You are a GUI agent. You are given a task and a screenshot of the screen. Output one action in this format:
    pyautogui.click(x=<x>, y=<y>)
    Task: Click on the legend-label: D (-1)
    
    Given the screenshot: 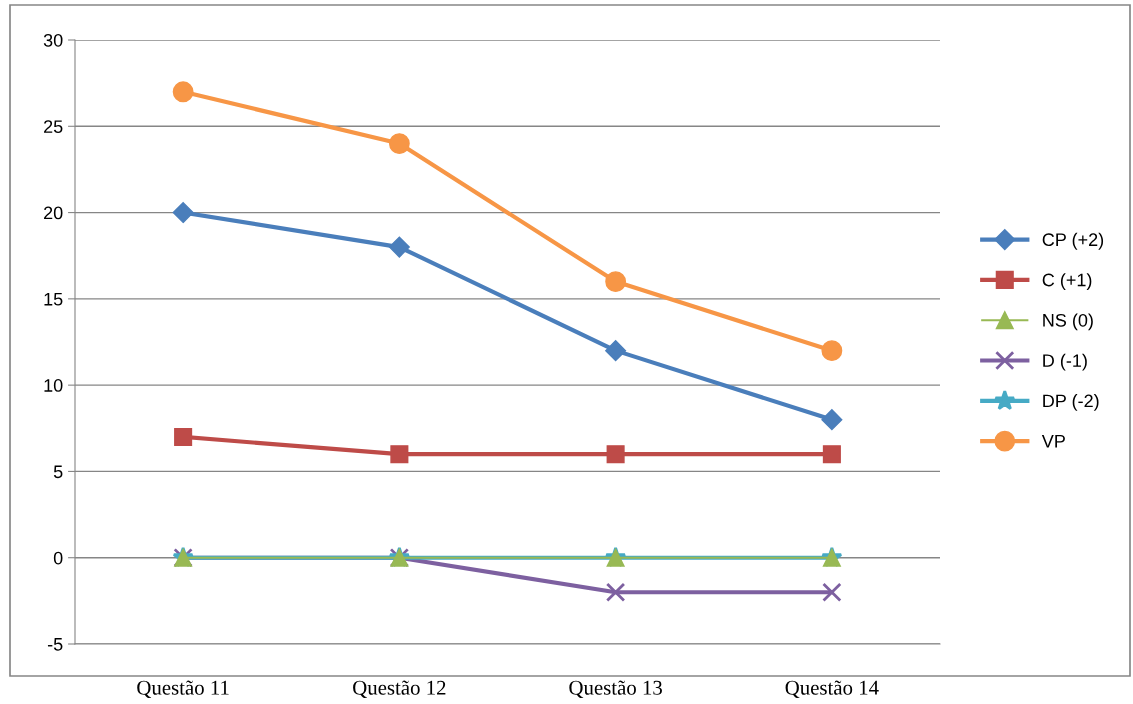 What is the action you would take?
    pyautogui.click(x=1065, y=362)
    